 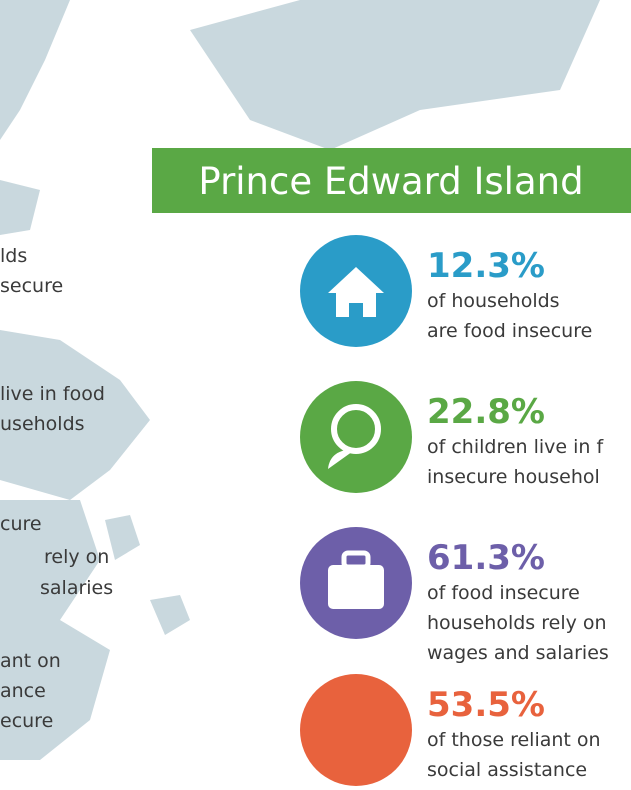 I want to click on left-fragment: lds, so click(x=13, y=256).